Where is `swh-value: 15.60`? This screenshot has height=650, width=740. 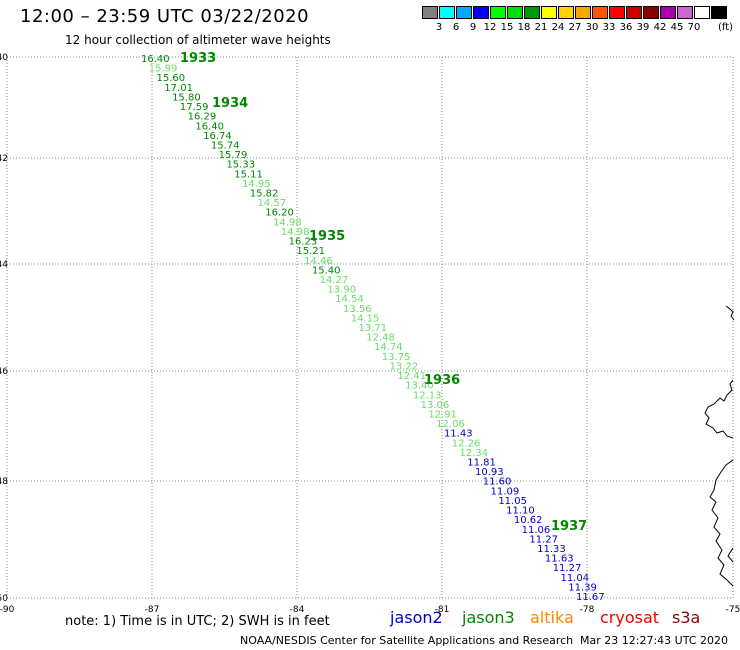 swh-value: 15.60 is located at coordinates (171, 78).